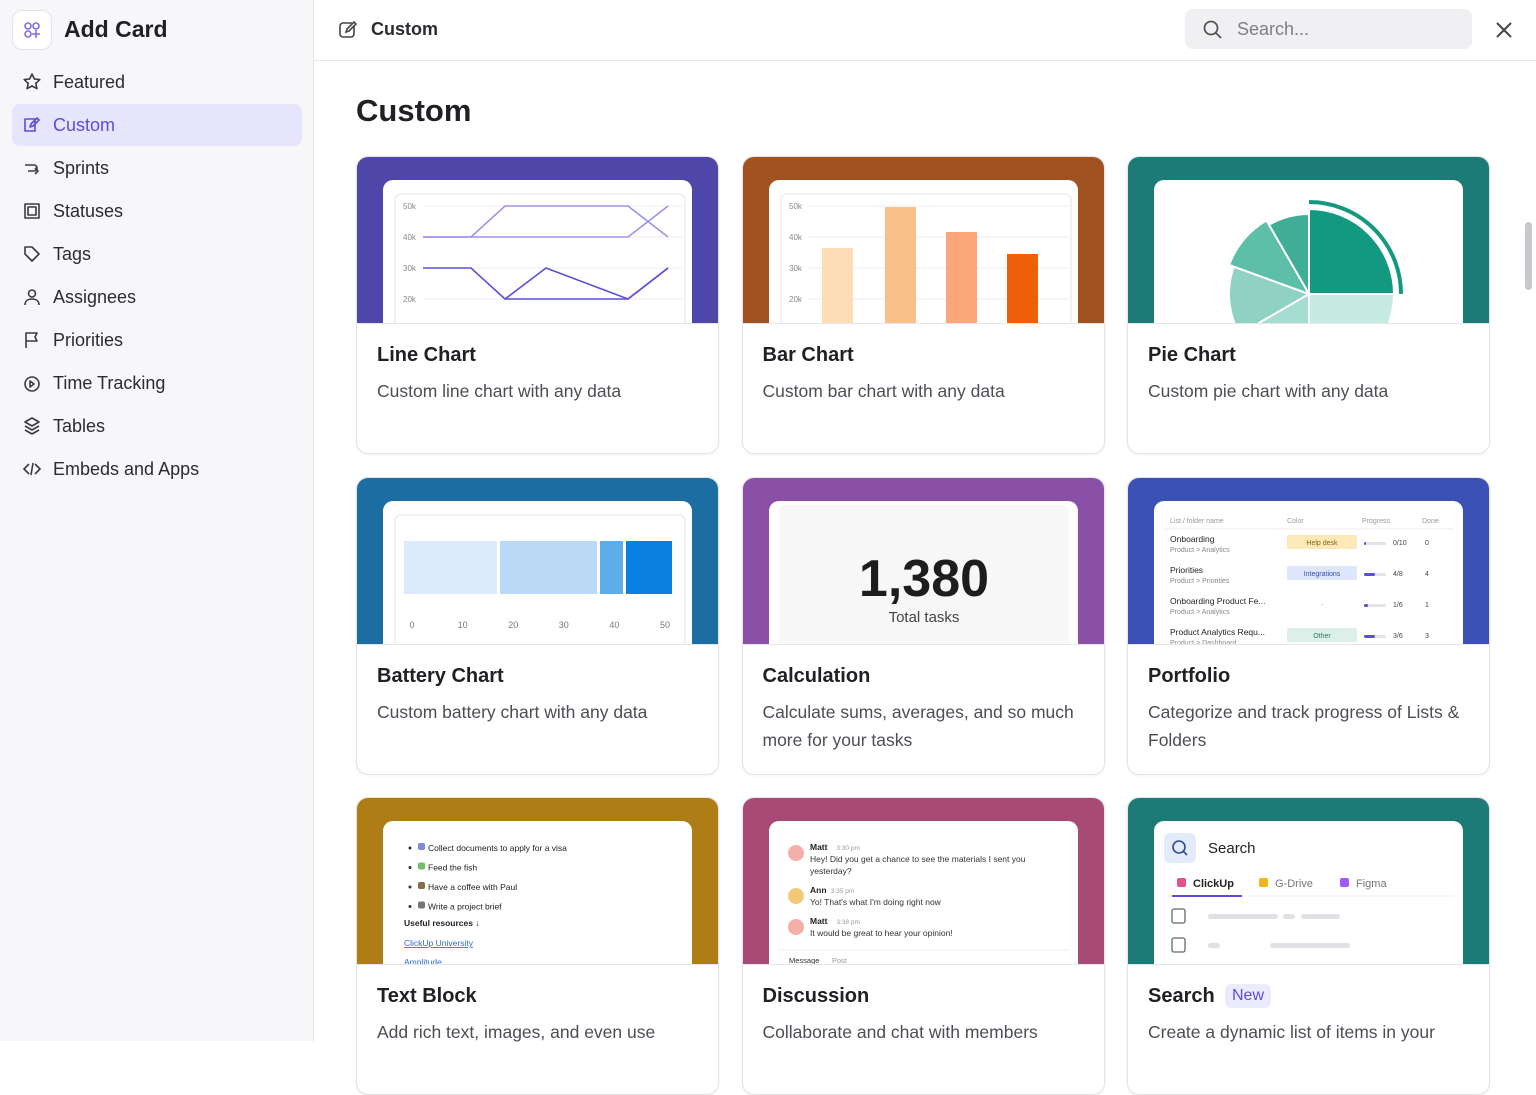 The height and width of the screenshot is (1095, 1536). I want to click on nav-label: Sprints, so click(81, 168).